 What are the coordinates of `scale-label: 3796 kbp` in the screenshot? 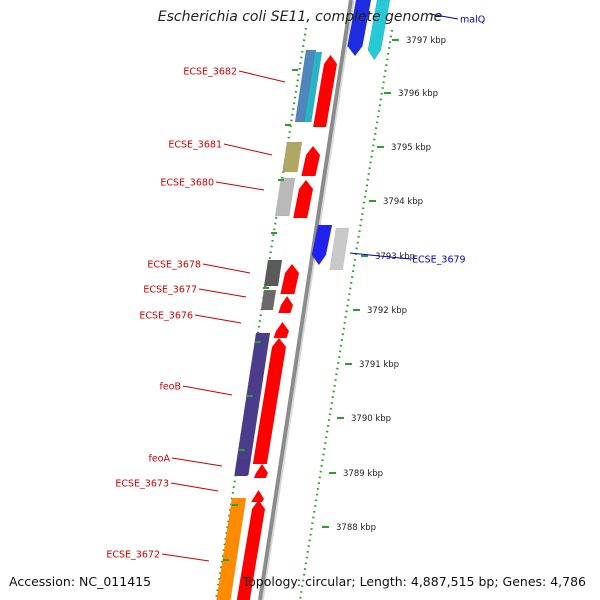 It's located at (418, 94).